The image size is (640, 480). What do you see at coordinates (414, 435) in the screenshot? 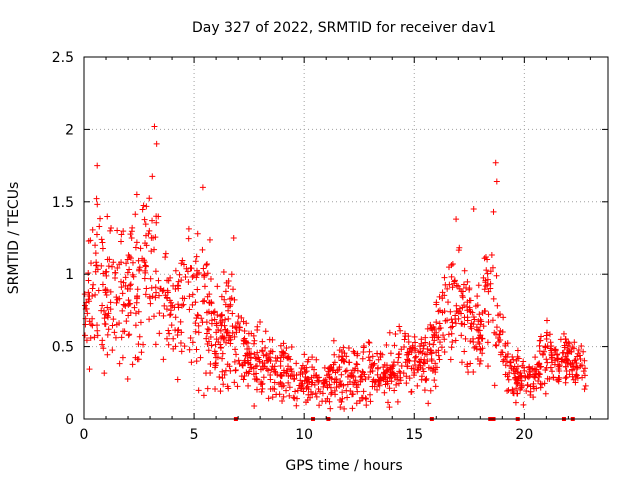
I see `x-tick-label: 15` at bounding box center [414, 435].